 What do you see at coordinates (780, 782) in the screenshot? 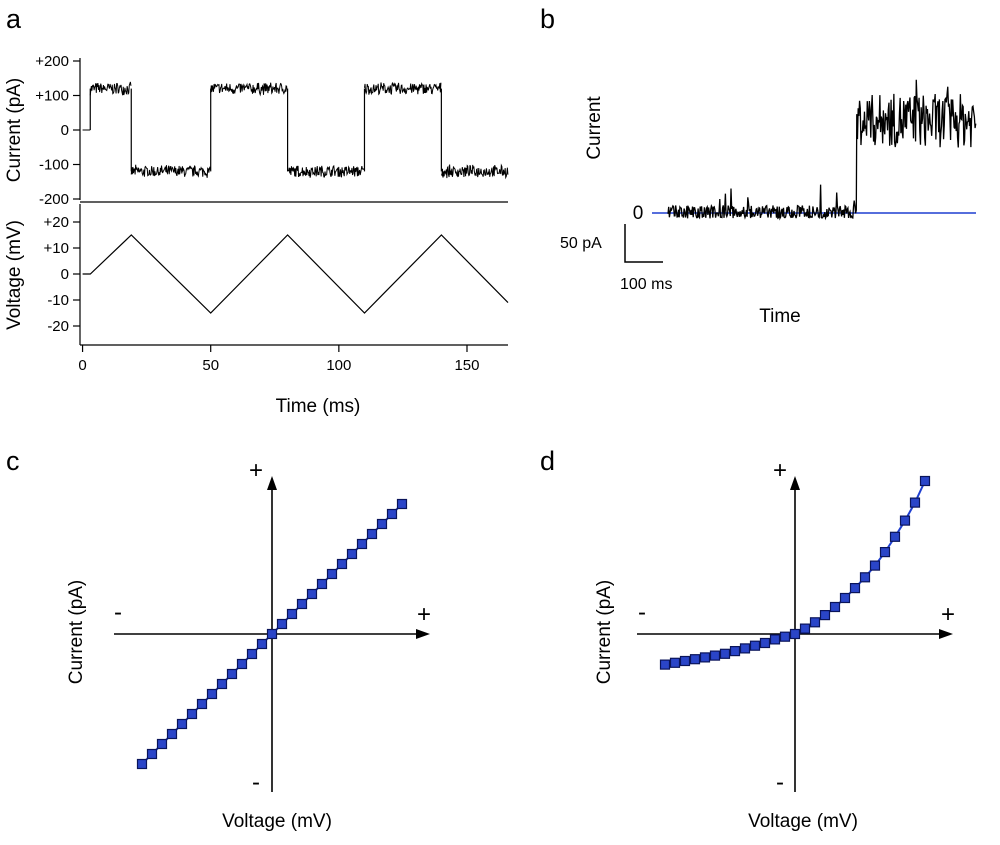
I see `d-y-neg-label: -` at bounding box center [780, 782].